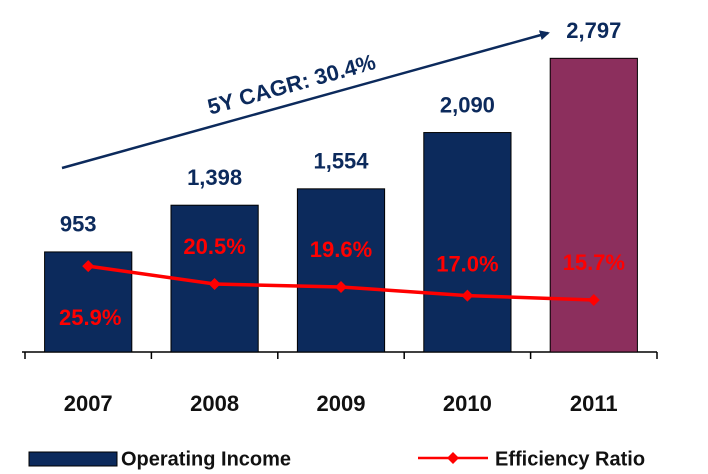  What do you see at coordinates (90, 317) in the screenshot?
I see `line-value-label: 25.9%` at bounding box center [90, 317].